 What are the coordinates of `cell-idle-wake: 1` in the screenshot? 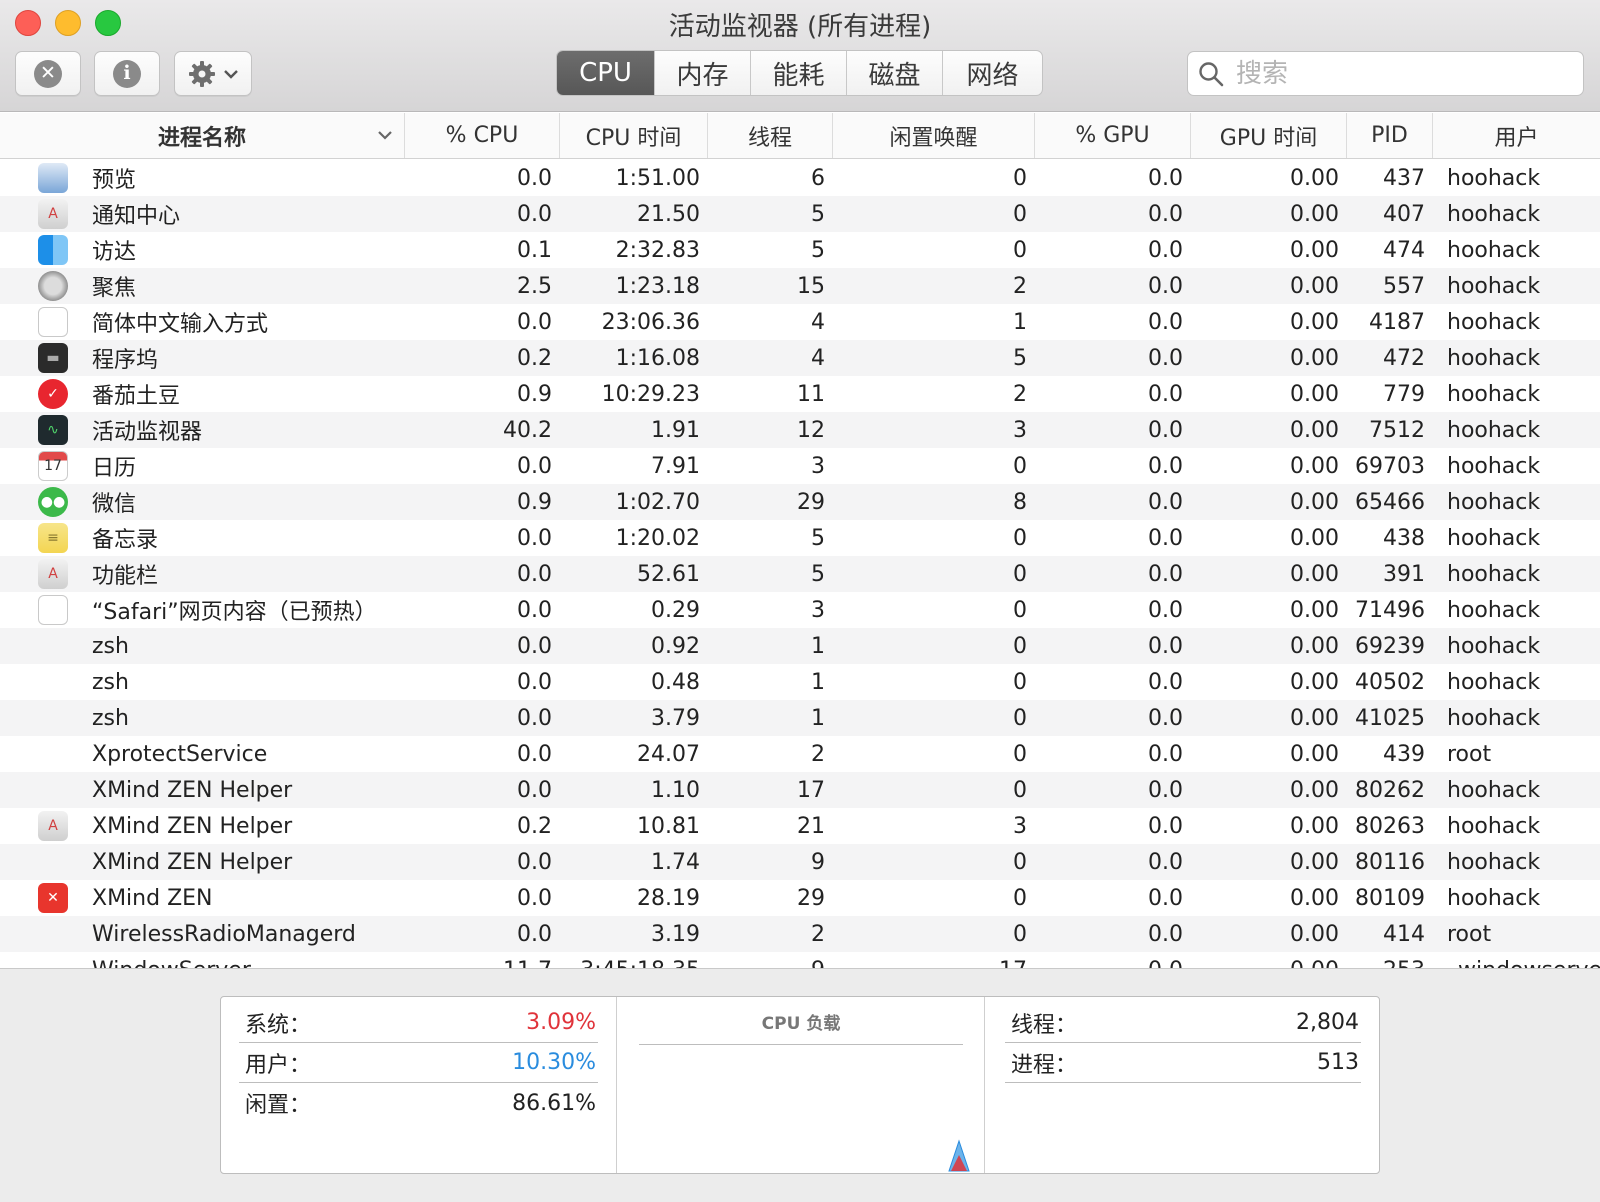 It's located at (1020, 322).